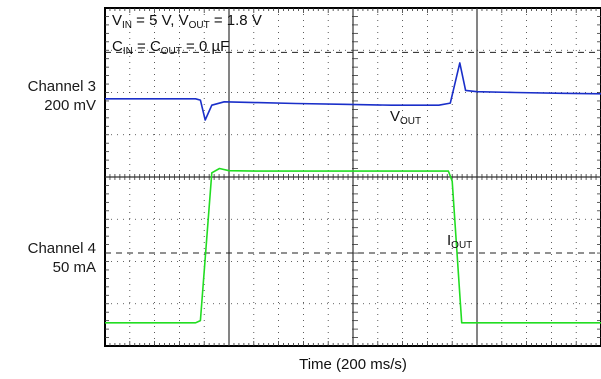  What do you see at coordinates (460, 241) in the screenshot?
I see `iout-trace-label: IOUT` at bounding box center [460, 241].